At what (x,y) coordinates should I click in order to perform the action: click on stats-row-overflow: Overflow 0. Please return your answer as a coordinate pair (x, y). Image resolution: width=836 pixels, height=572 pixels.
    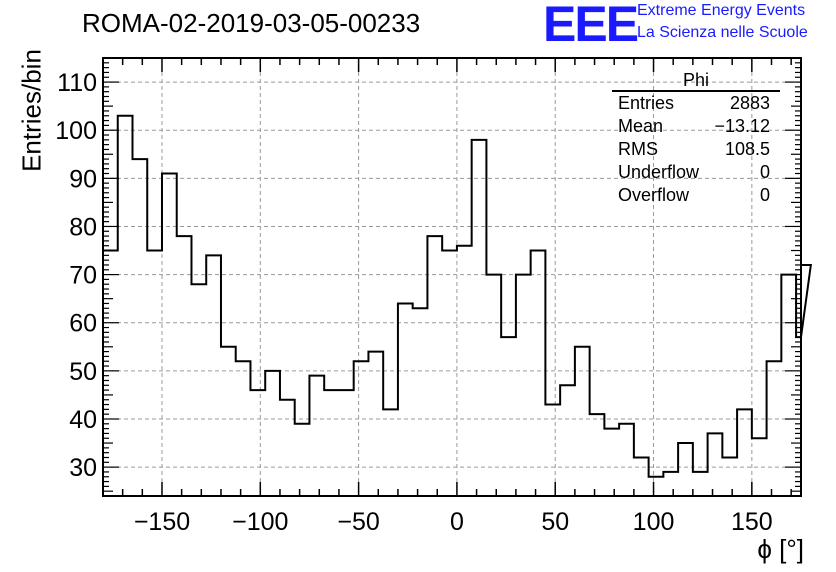
    Looking at the image, I should click on (695, 195).